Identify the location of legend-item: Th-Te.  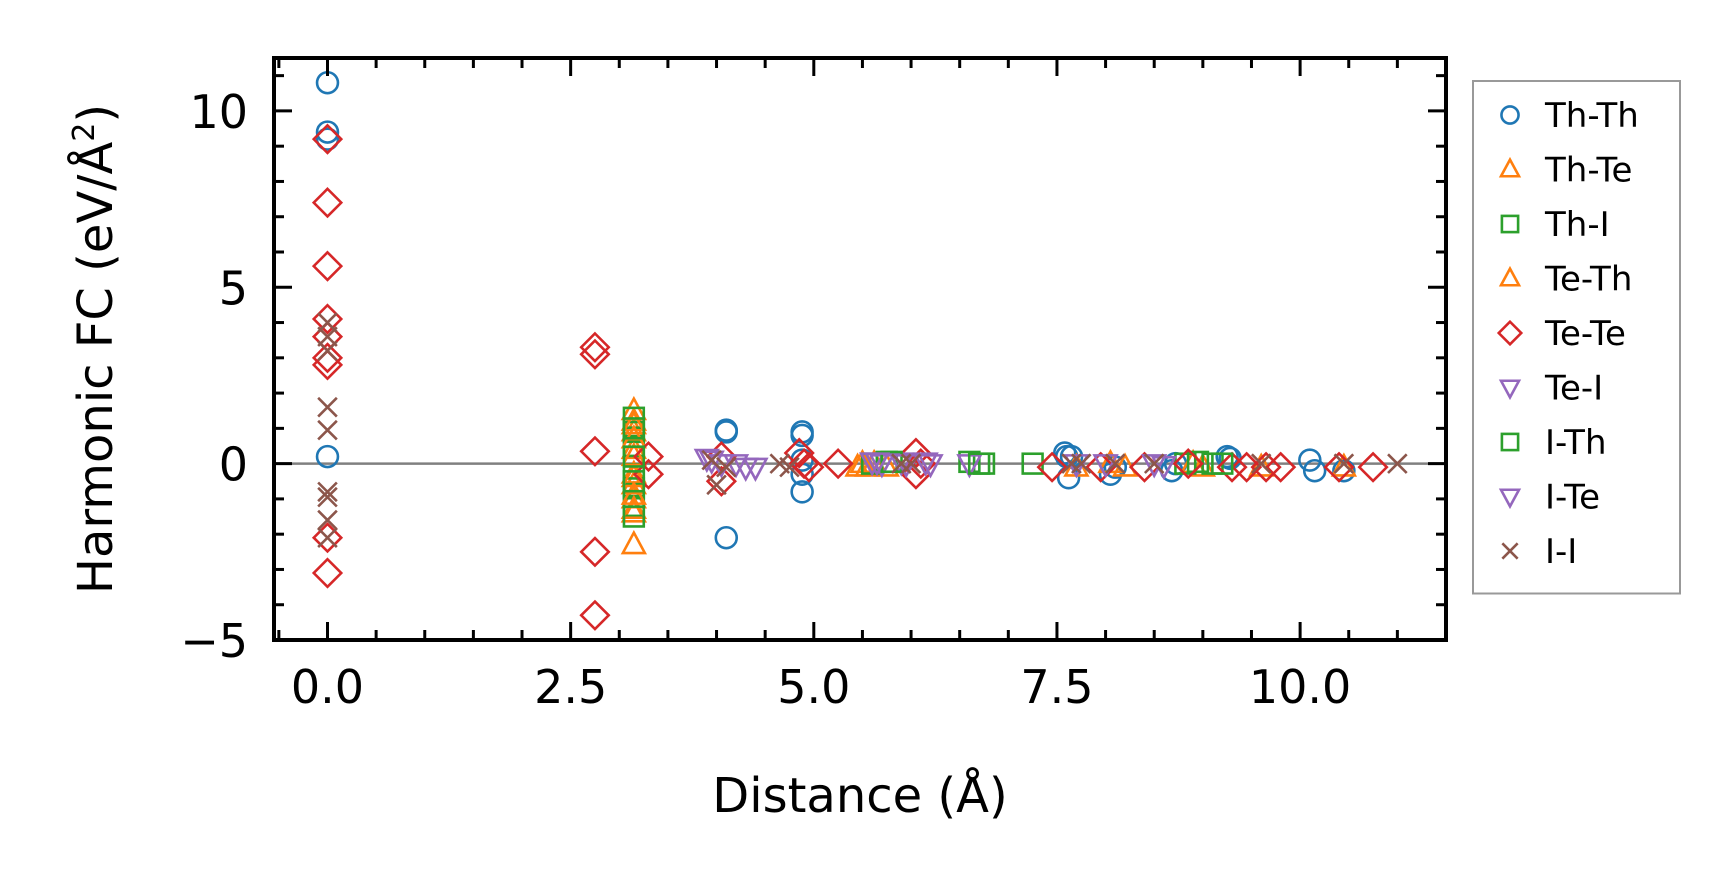
(1565, 171).